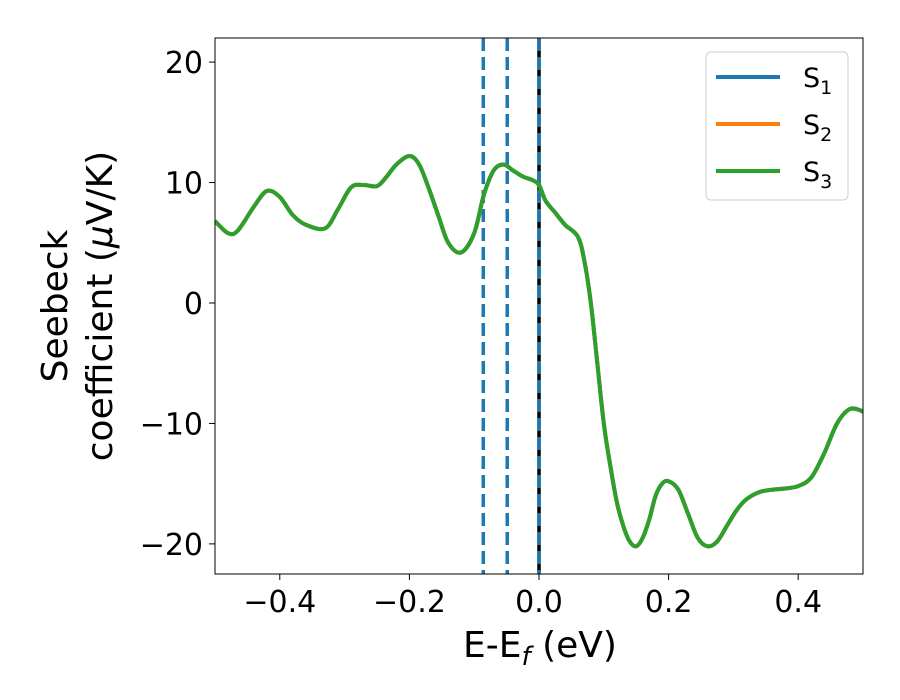 The width and height of the screenshot is (900, 700). Describe the element at coordinates (193, 304) in the screenshot. I see `y-tick-label: 0` at that location.